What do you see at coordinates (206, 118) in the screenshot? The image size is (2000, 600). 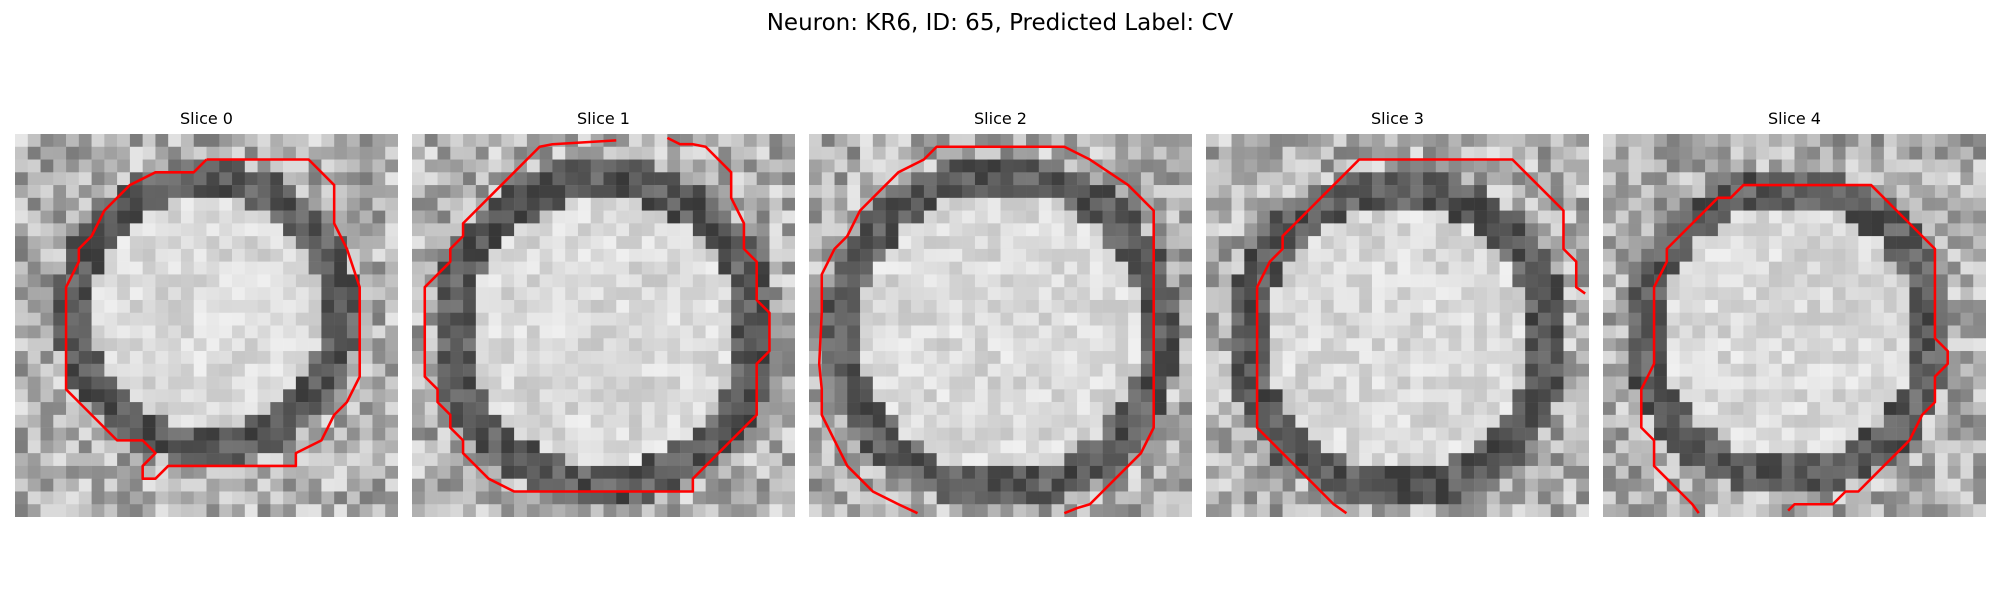 I see `slice-title: Slice 0` at bounding box center [206, 118].